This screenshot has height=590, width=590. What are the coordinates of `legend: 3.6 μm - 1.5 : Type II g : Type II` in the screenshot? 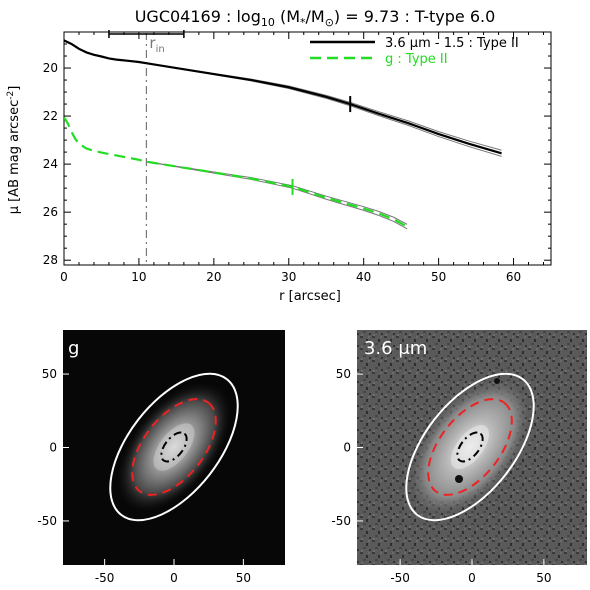 It's located at (414, 51).